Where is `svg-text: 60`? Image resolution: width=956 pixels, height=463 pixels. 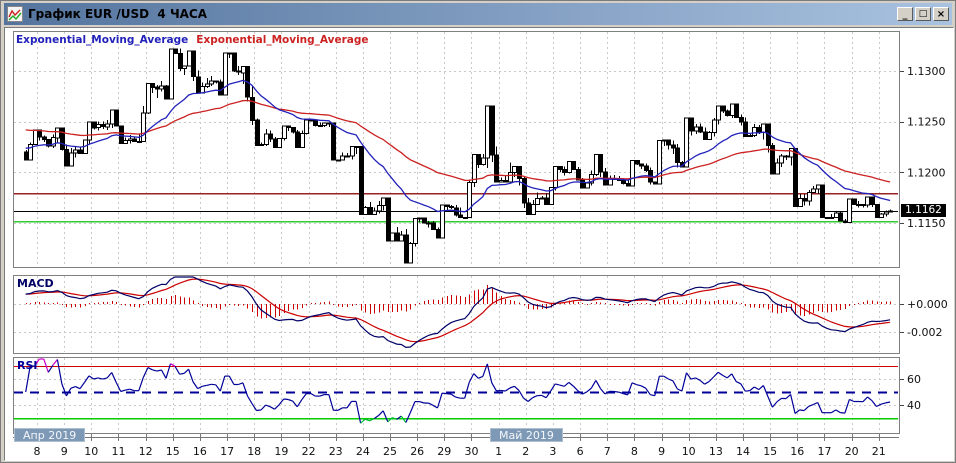 svg-text: 60 is located at coordinates (914, 379).